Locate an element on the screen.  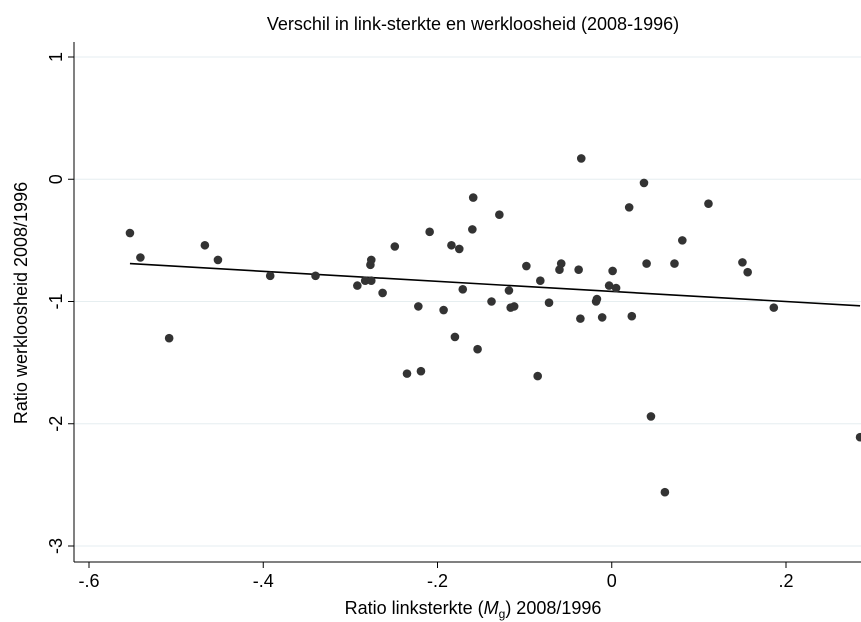
x-axis-label: Ratio linksterkte (Mg) 2008/1996 is located at coordinates (473, 609).